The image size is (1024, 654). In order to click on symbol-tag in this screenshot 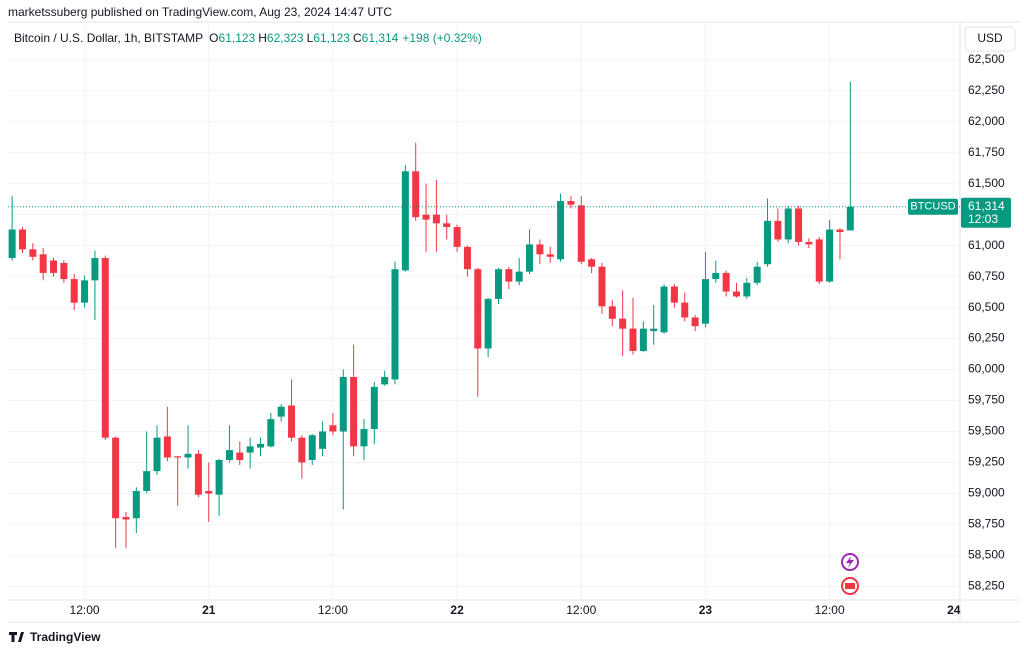, I will do `click(933, 206)`.